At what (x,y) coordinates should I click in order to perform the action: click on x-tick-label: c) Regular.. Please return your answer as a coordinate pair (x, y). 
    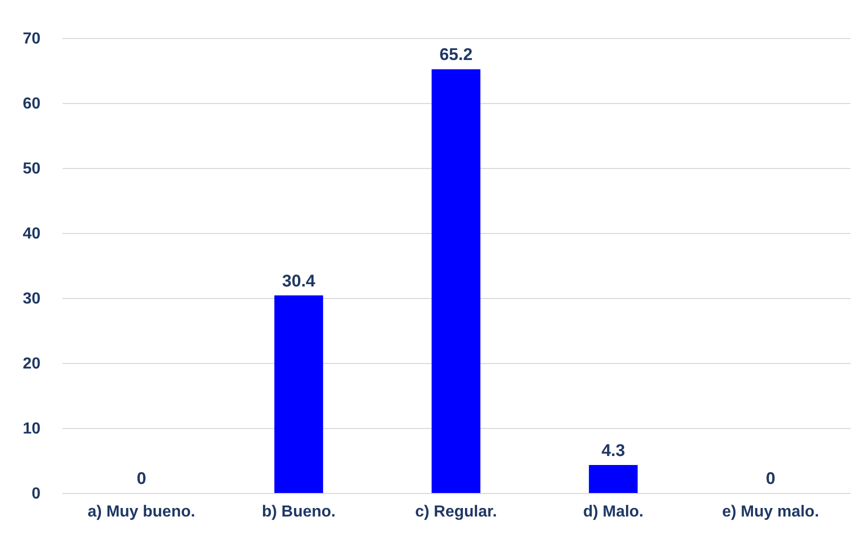
    Looking at the image, I should click on (456, 512).